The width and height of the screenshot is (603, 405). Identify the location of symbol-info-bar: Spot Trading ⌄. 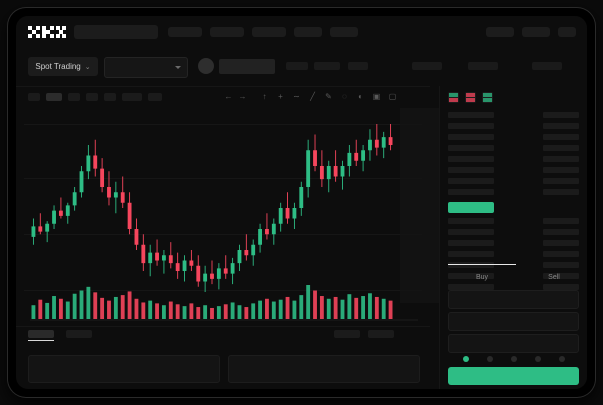
(301, 66).